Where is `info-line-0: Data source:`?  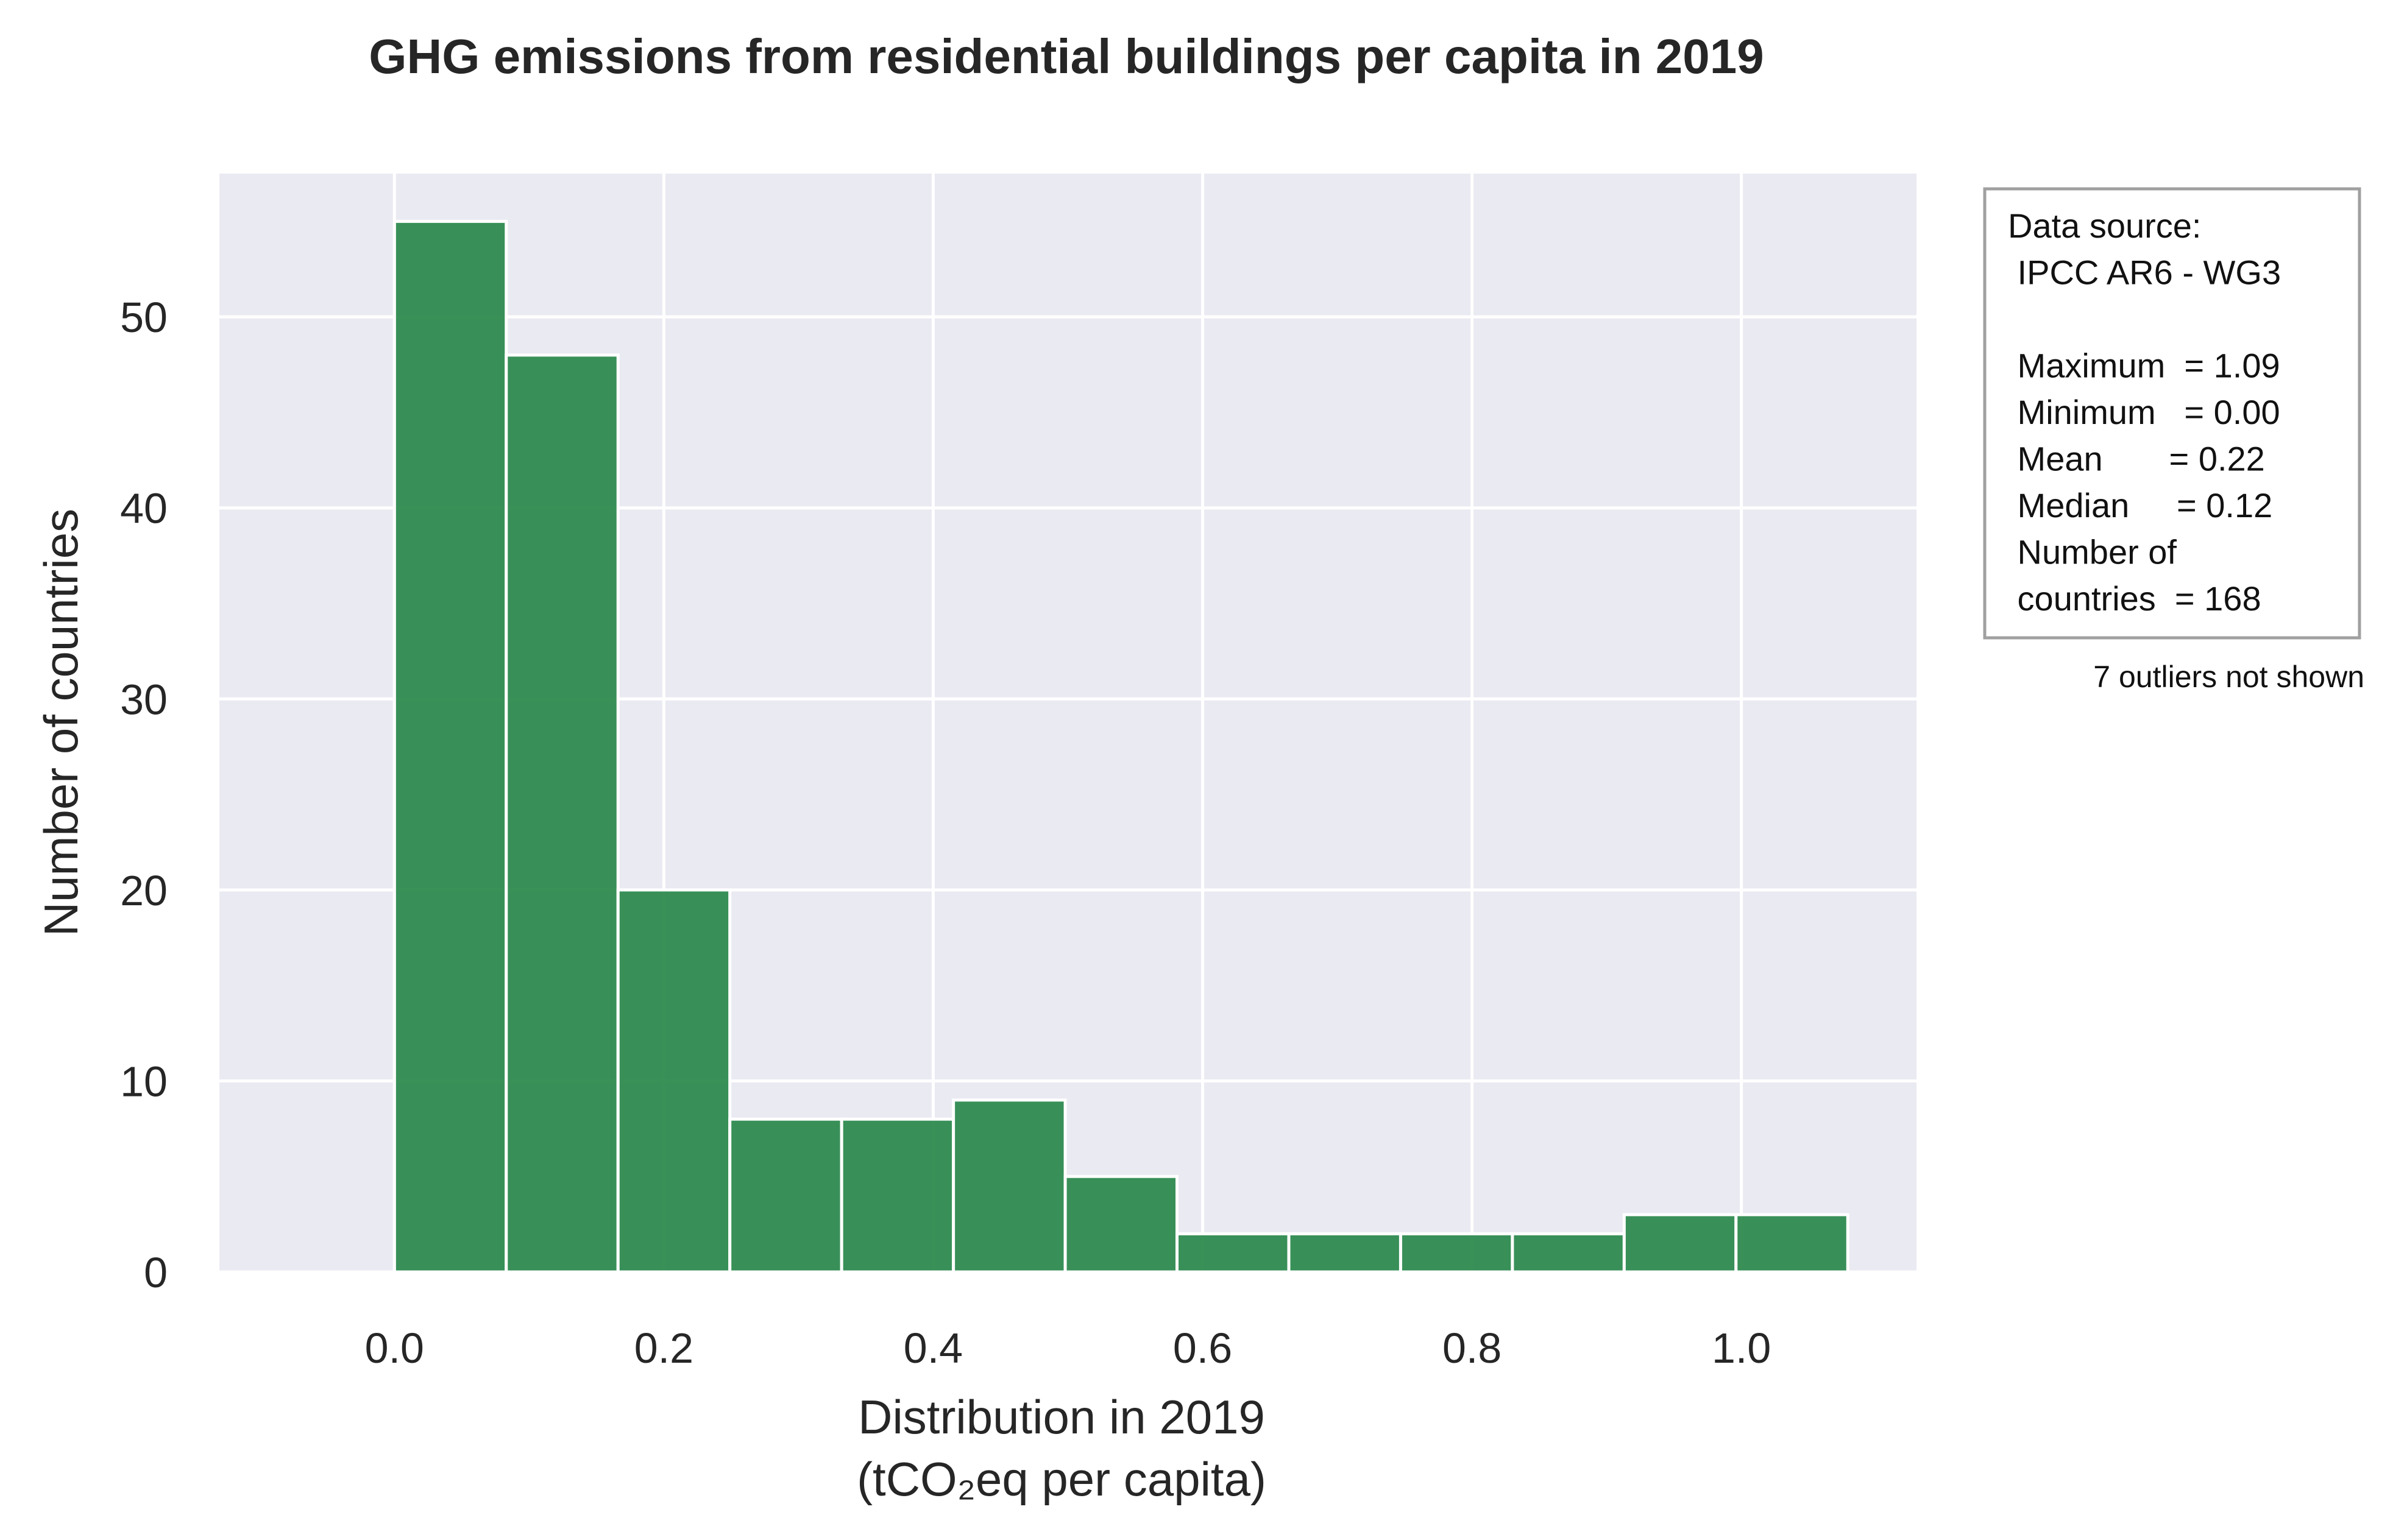
info-line-0: Data source: is located at coordinates (2105, 226).